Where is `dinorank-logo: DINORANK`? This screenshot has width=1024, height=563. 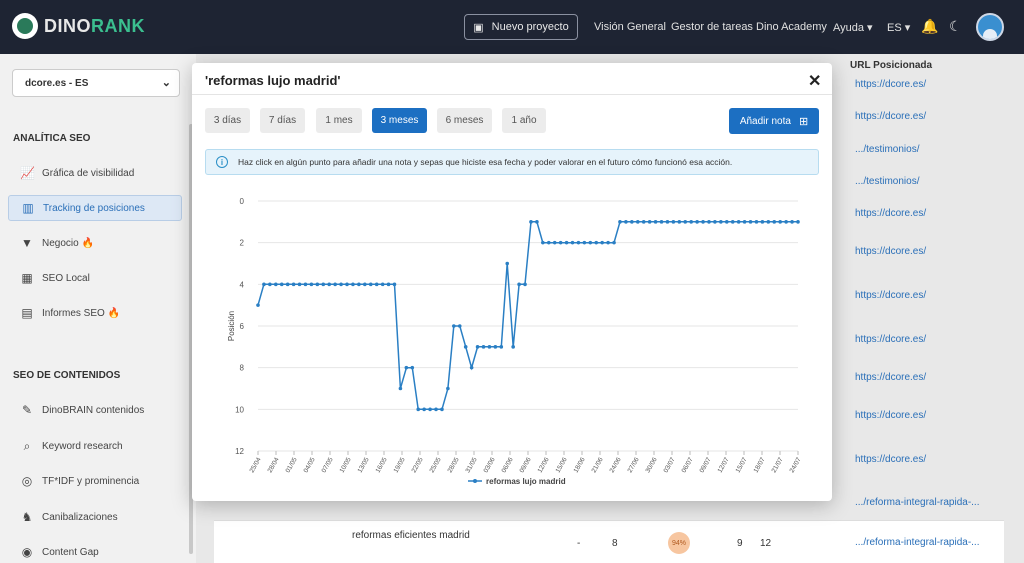
dinorank-logo: DINORANK is located at coordinates (78, 26).